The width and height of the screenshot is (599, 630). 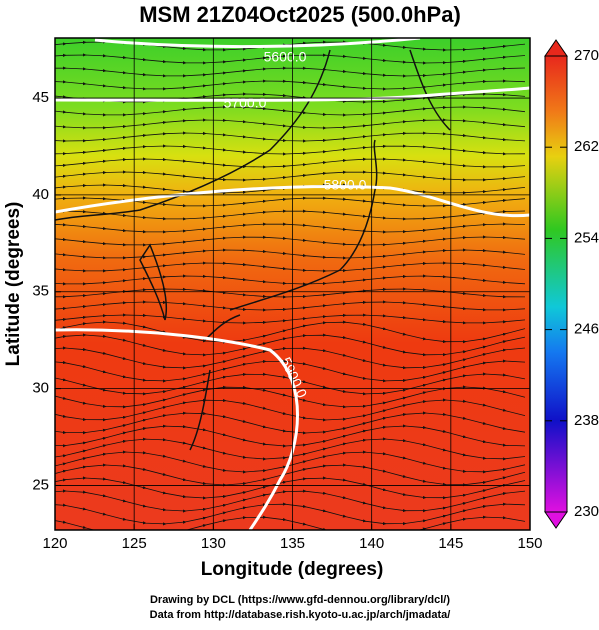 What do you see at coordinates (40, 97) in the screenshot?
I see `y-tick-label: 45` at bounding box center [40, 97].